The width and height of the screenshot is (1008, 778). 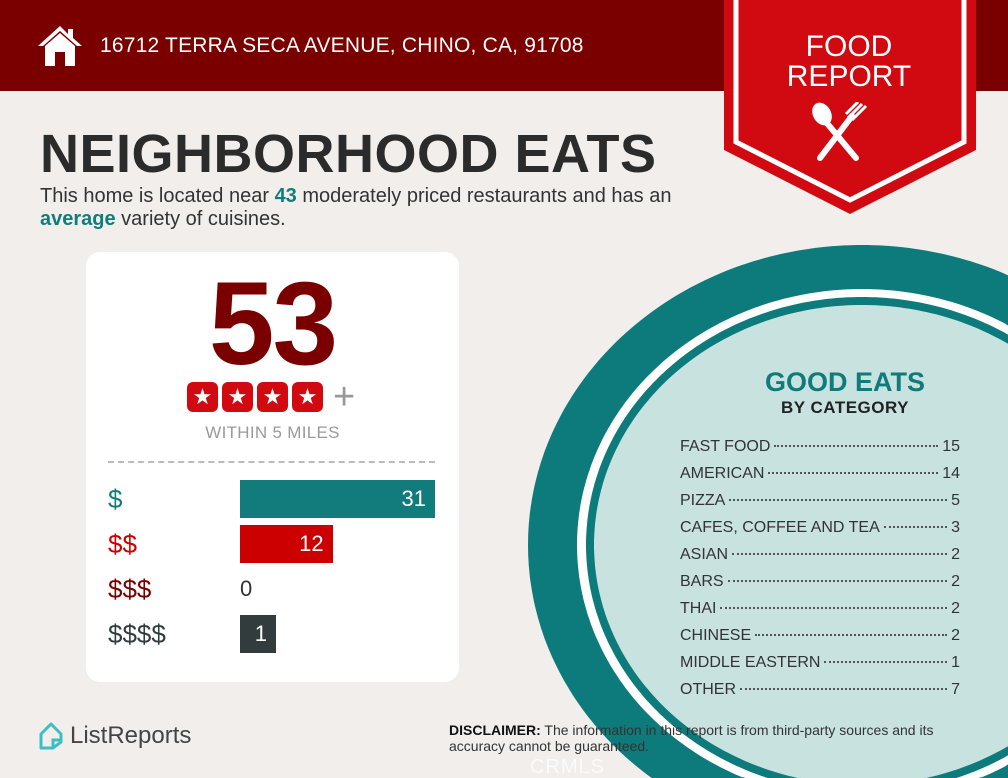 I want to click on price-row: $$$$ 1, so click(x=273, y=634).